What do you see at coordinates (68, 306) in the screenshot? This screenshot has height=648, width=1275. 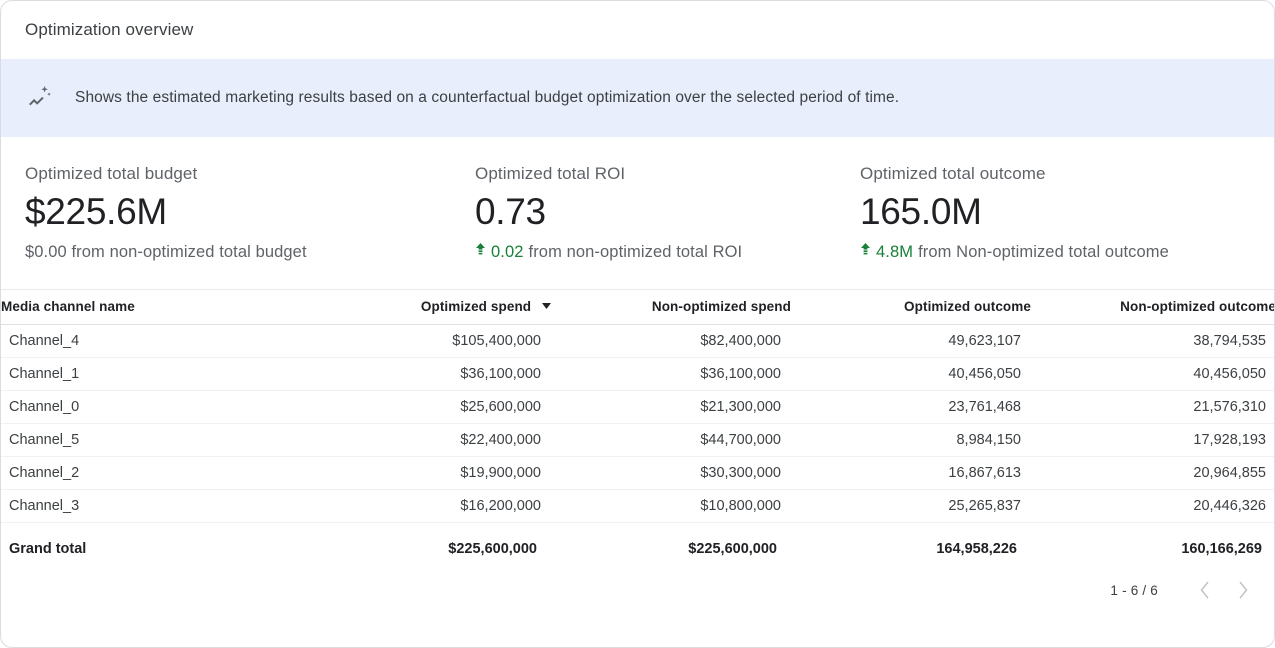 I see `column-header-label: Media channel name` at bounding box center [68, 306].